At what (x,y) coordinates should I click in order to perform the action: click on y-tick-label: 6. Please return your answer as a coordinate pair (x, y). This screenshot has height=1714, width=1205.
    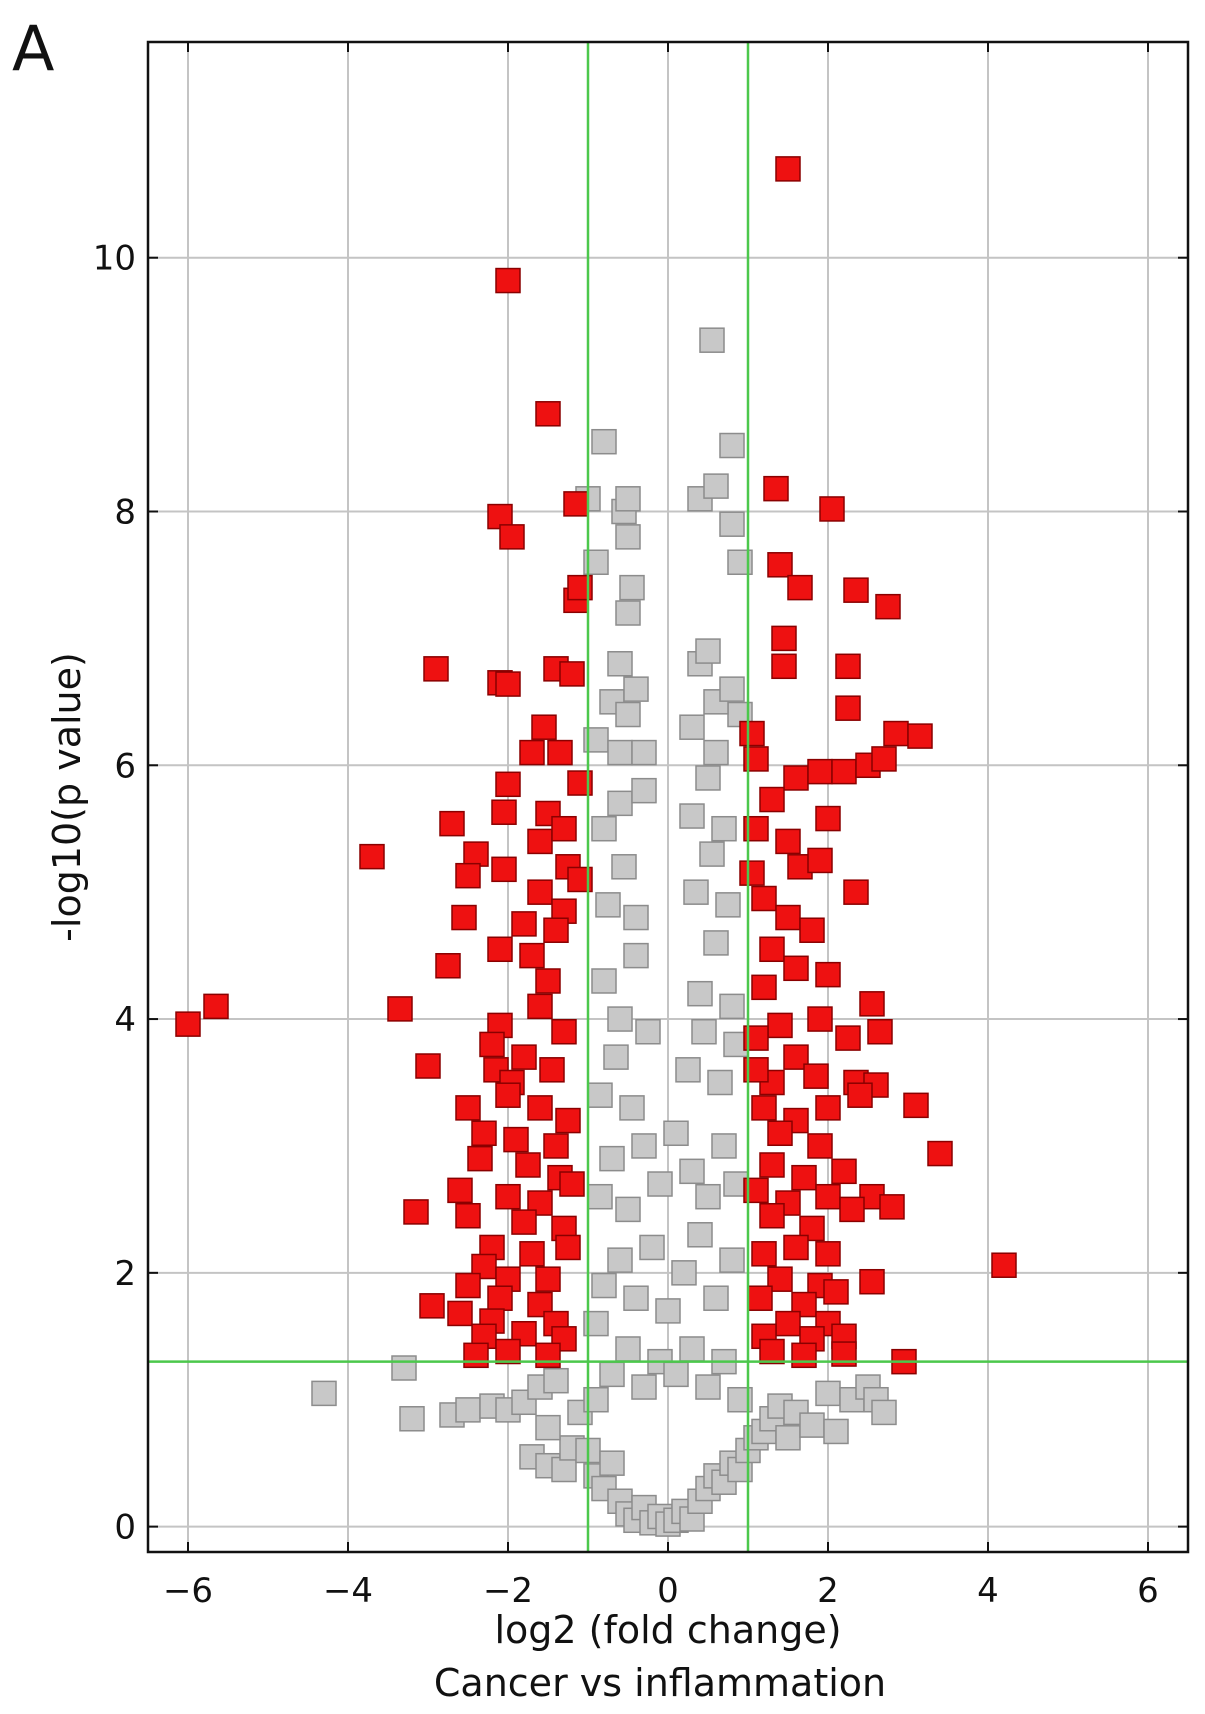
    Looking at the image, I should click on (125, 766).